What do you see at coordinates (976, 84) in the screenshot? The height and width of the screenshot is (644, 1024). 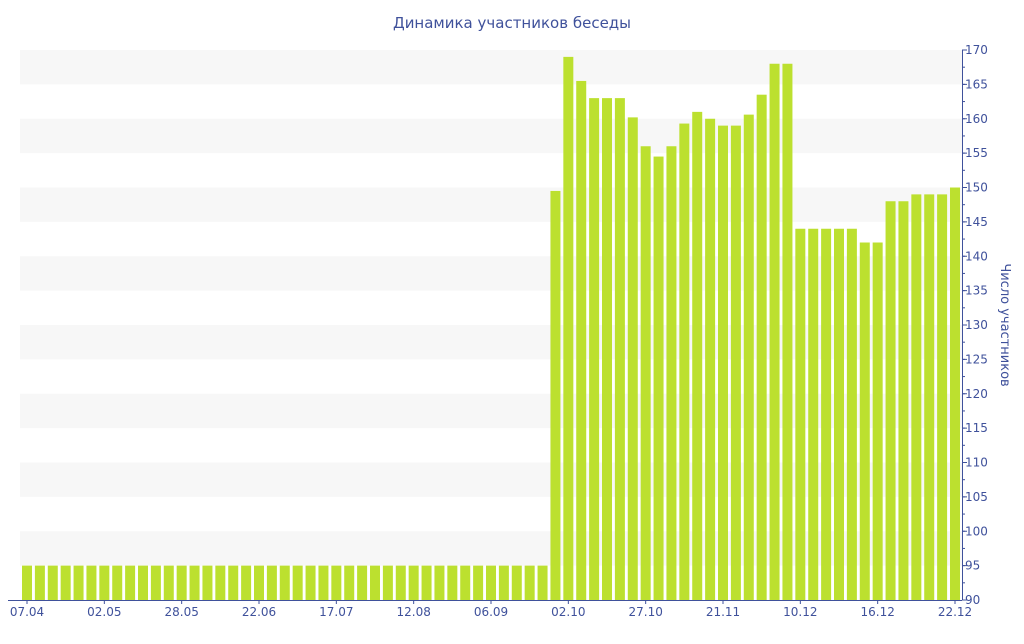 I see `y-tick-label: 165` at bounding box center [976, 84].